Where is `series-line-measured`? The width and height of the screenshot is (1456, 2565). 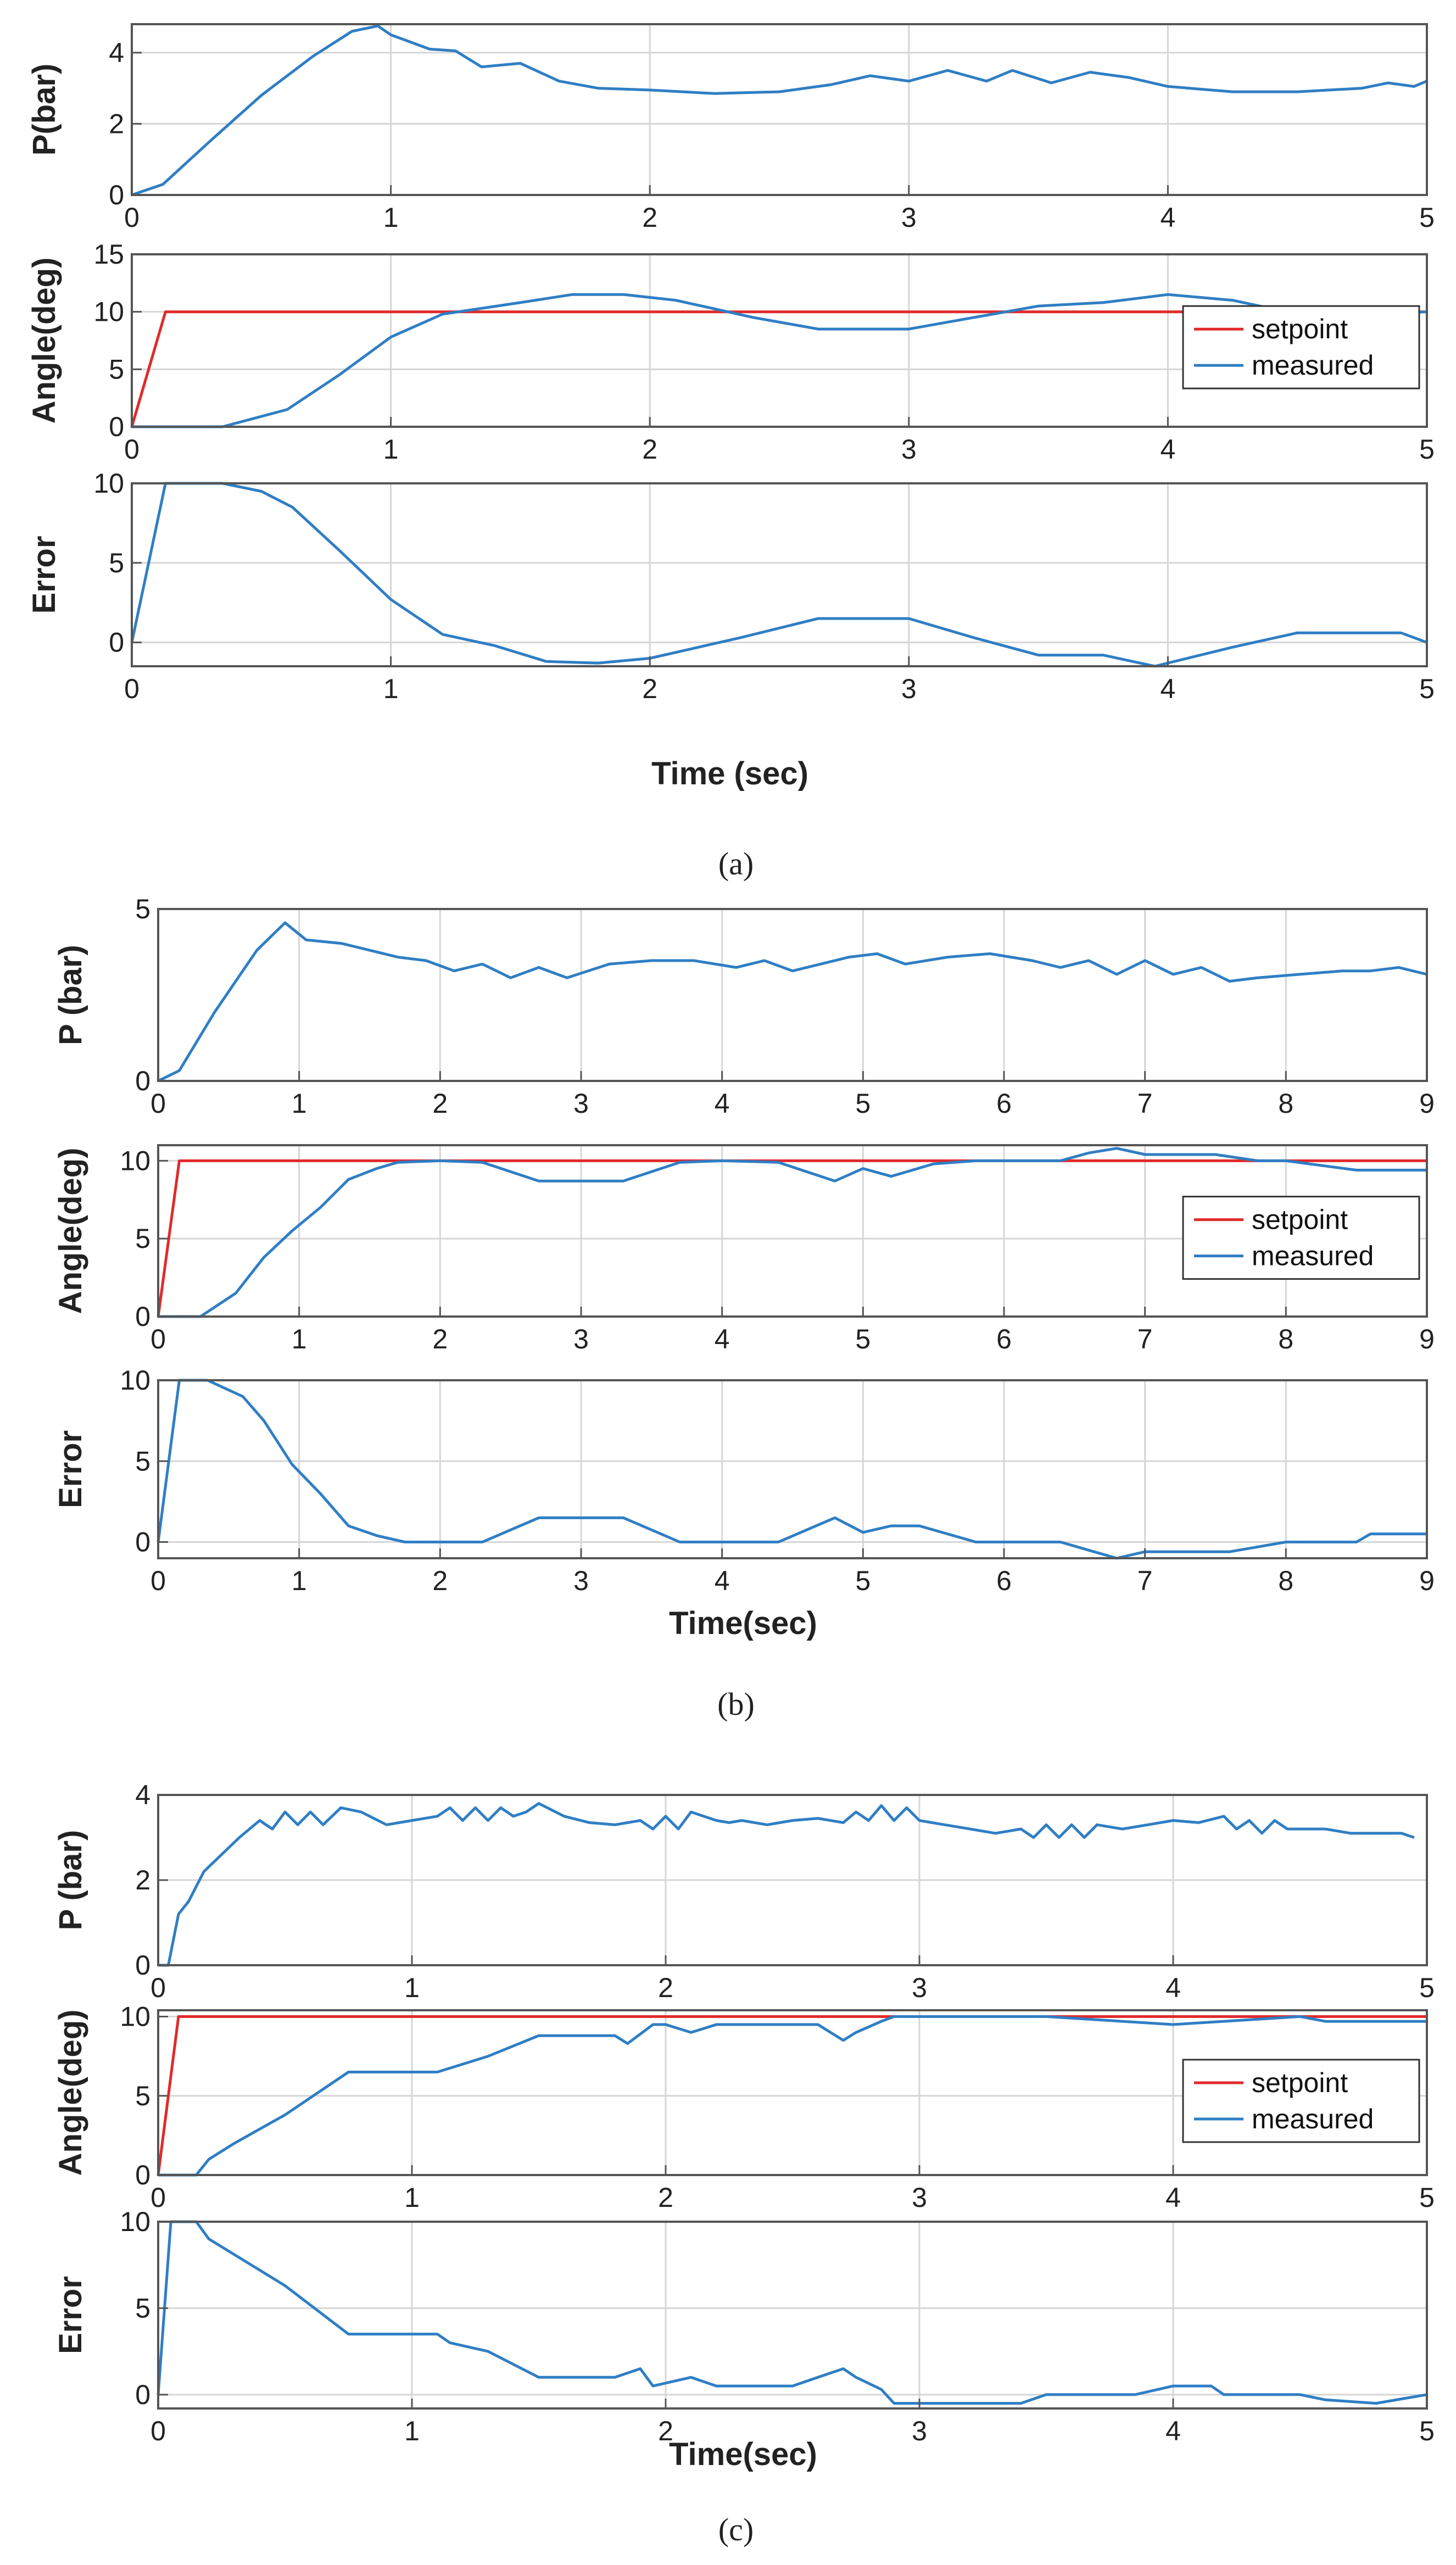
series-line-measured is located at coordinates (792, 2096).